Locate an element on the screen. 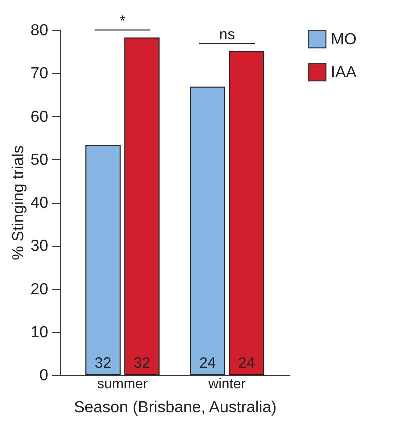 Image resolution: width=413 pixels, height=446 pixels. y-axis-title: % Stinging trials is located at coordinates (19, 203).